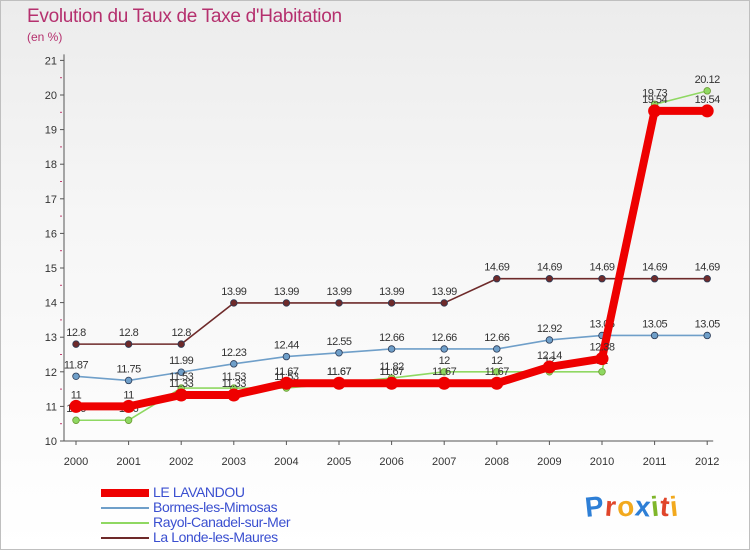  I want to click on y-tick-label: 16, so click(51, 234).